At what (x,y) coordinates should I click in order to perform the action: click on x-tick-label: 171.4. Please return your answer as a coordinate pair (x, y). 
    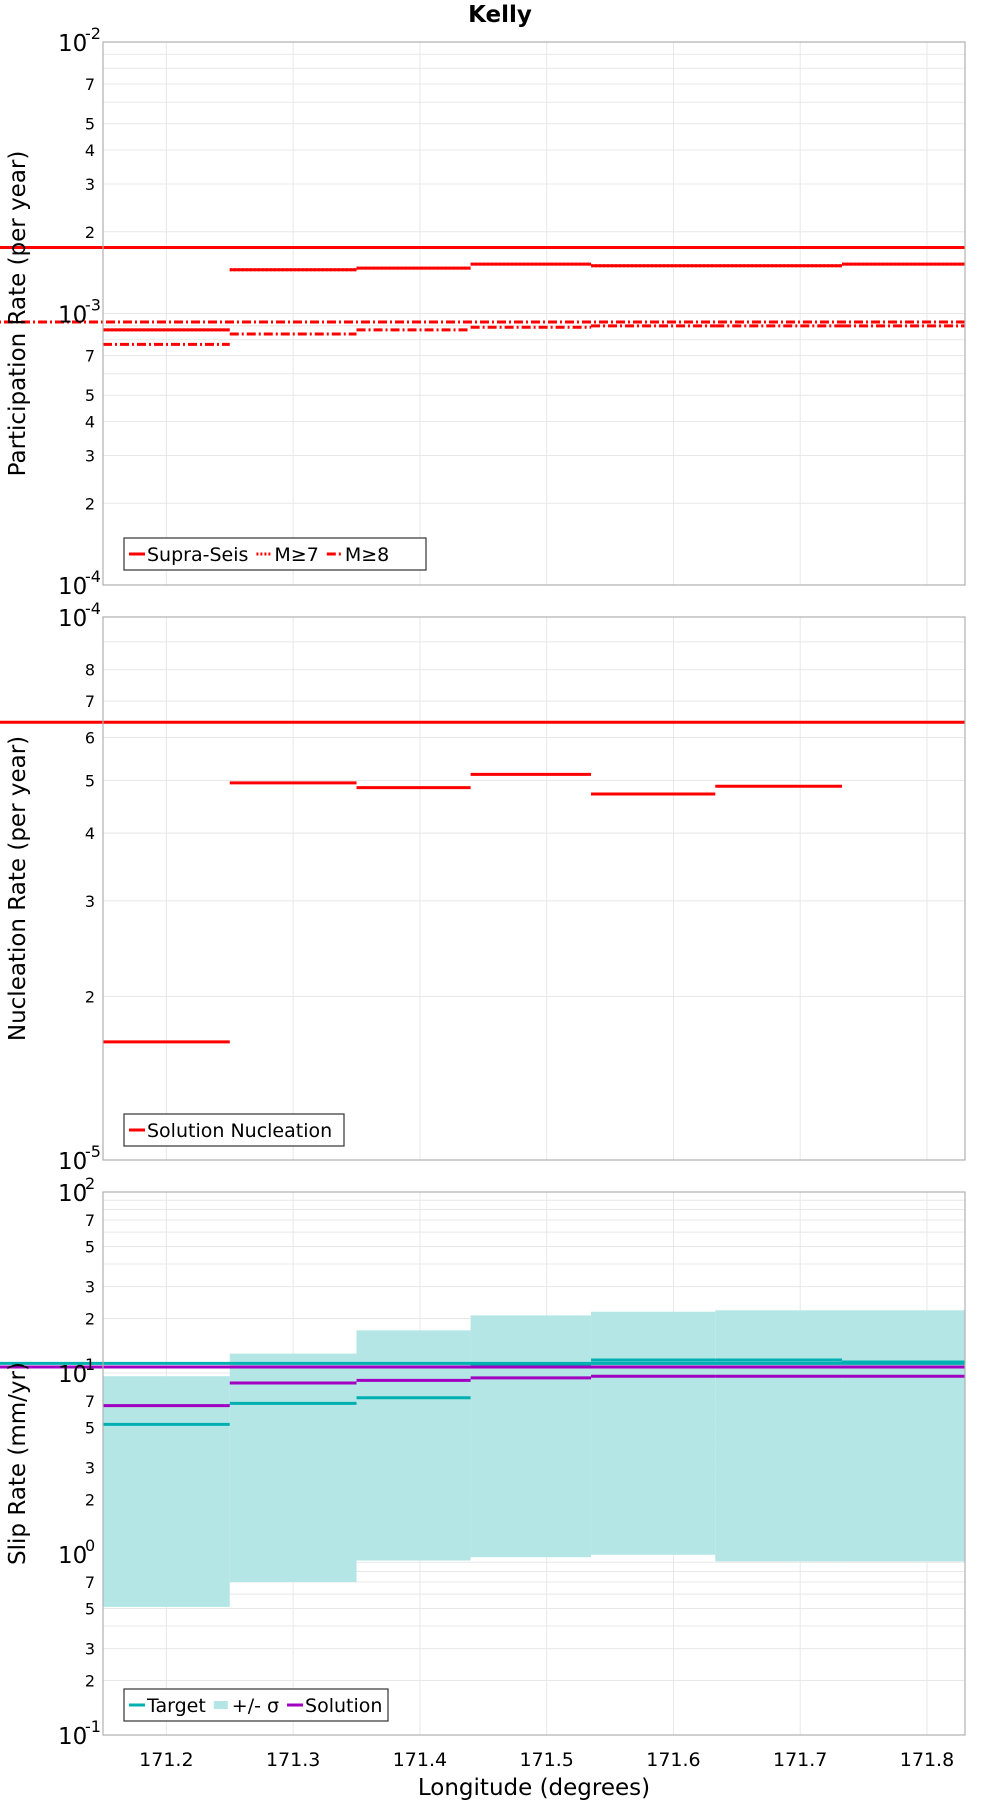
    Looking at the image, I should click on (420, 1760).